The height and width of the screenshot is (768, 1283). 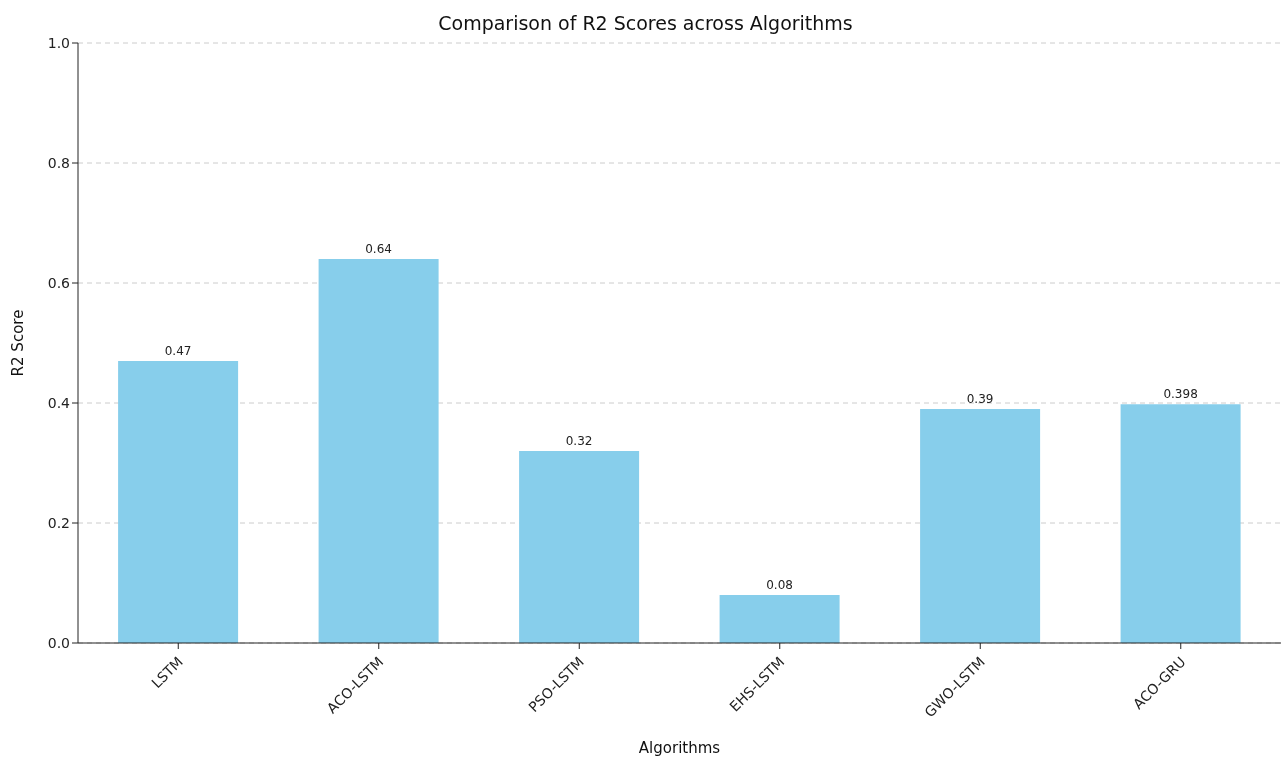 I want to click on data-label: 0.08, so click(x=779, y=585).